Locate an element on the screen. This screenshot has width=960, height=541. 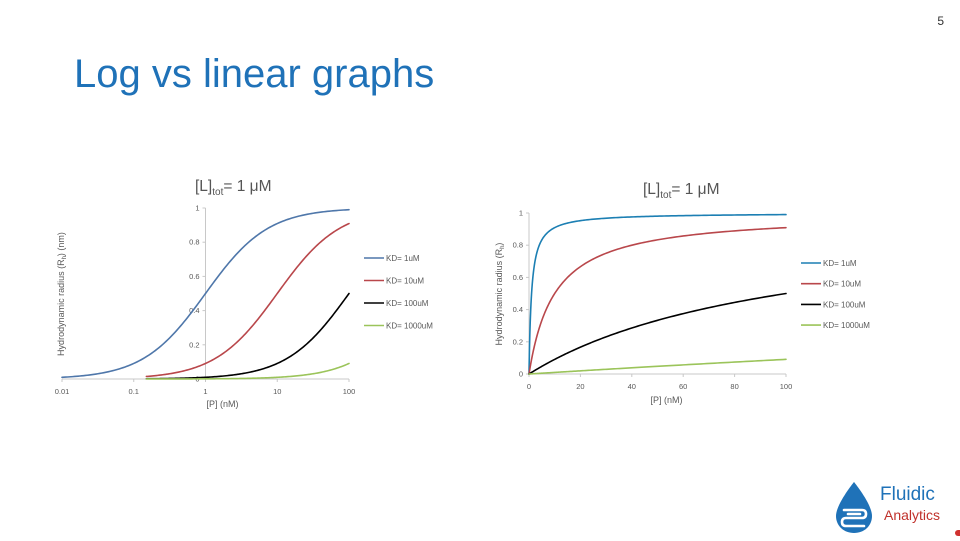
x-tick-label: 40 is located at coordinates (632, 386).